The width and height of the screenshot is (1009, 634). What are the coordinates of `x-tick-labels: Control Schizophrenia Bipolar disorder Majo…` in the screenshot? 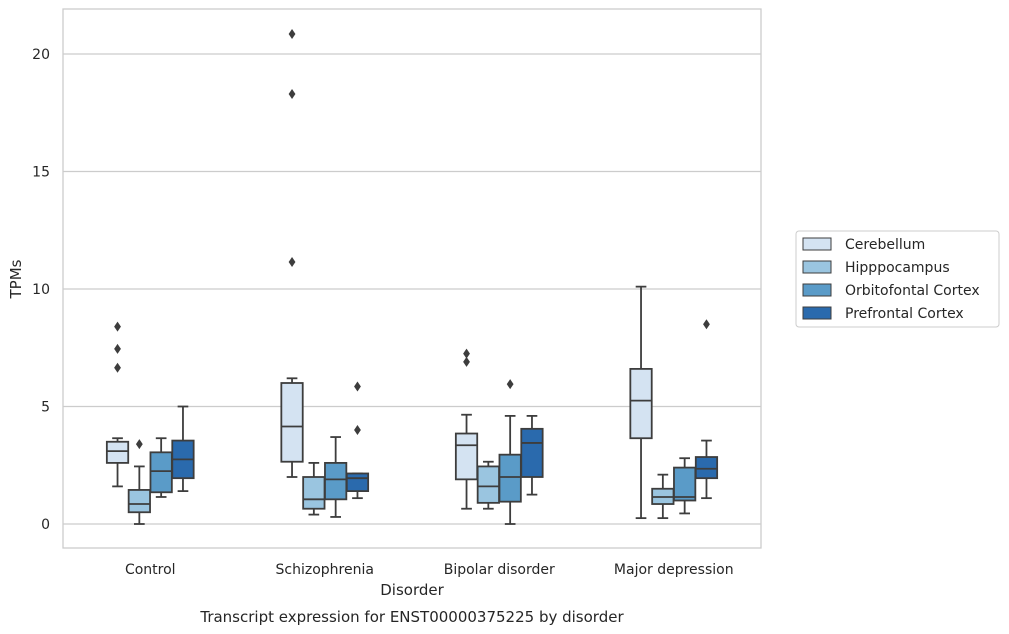 It's located at (429, 570).